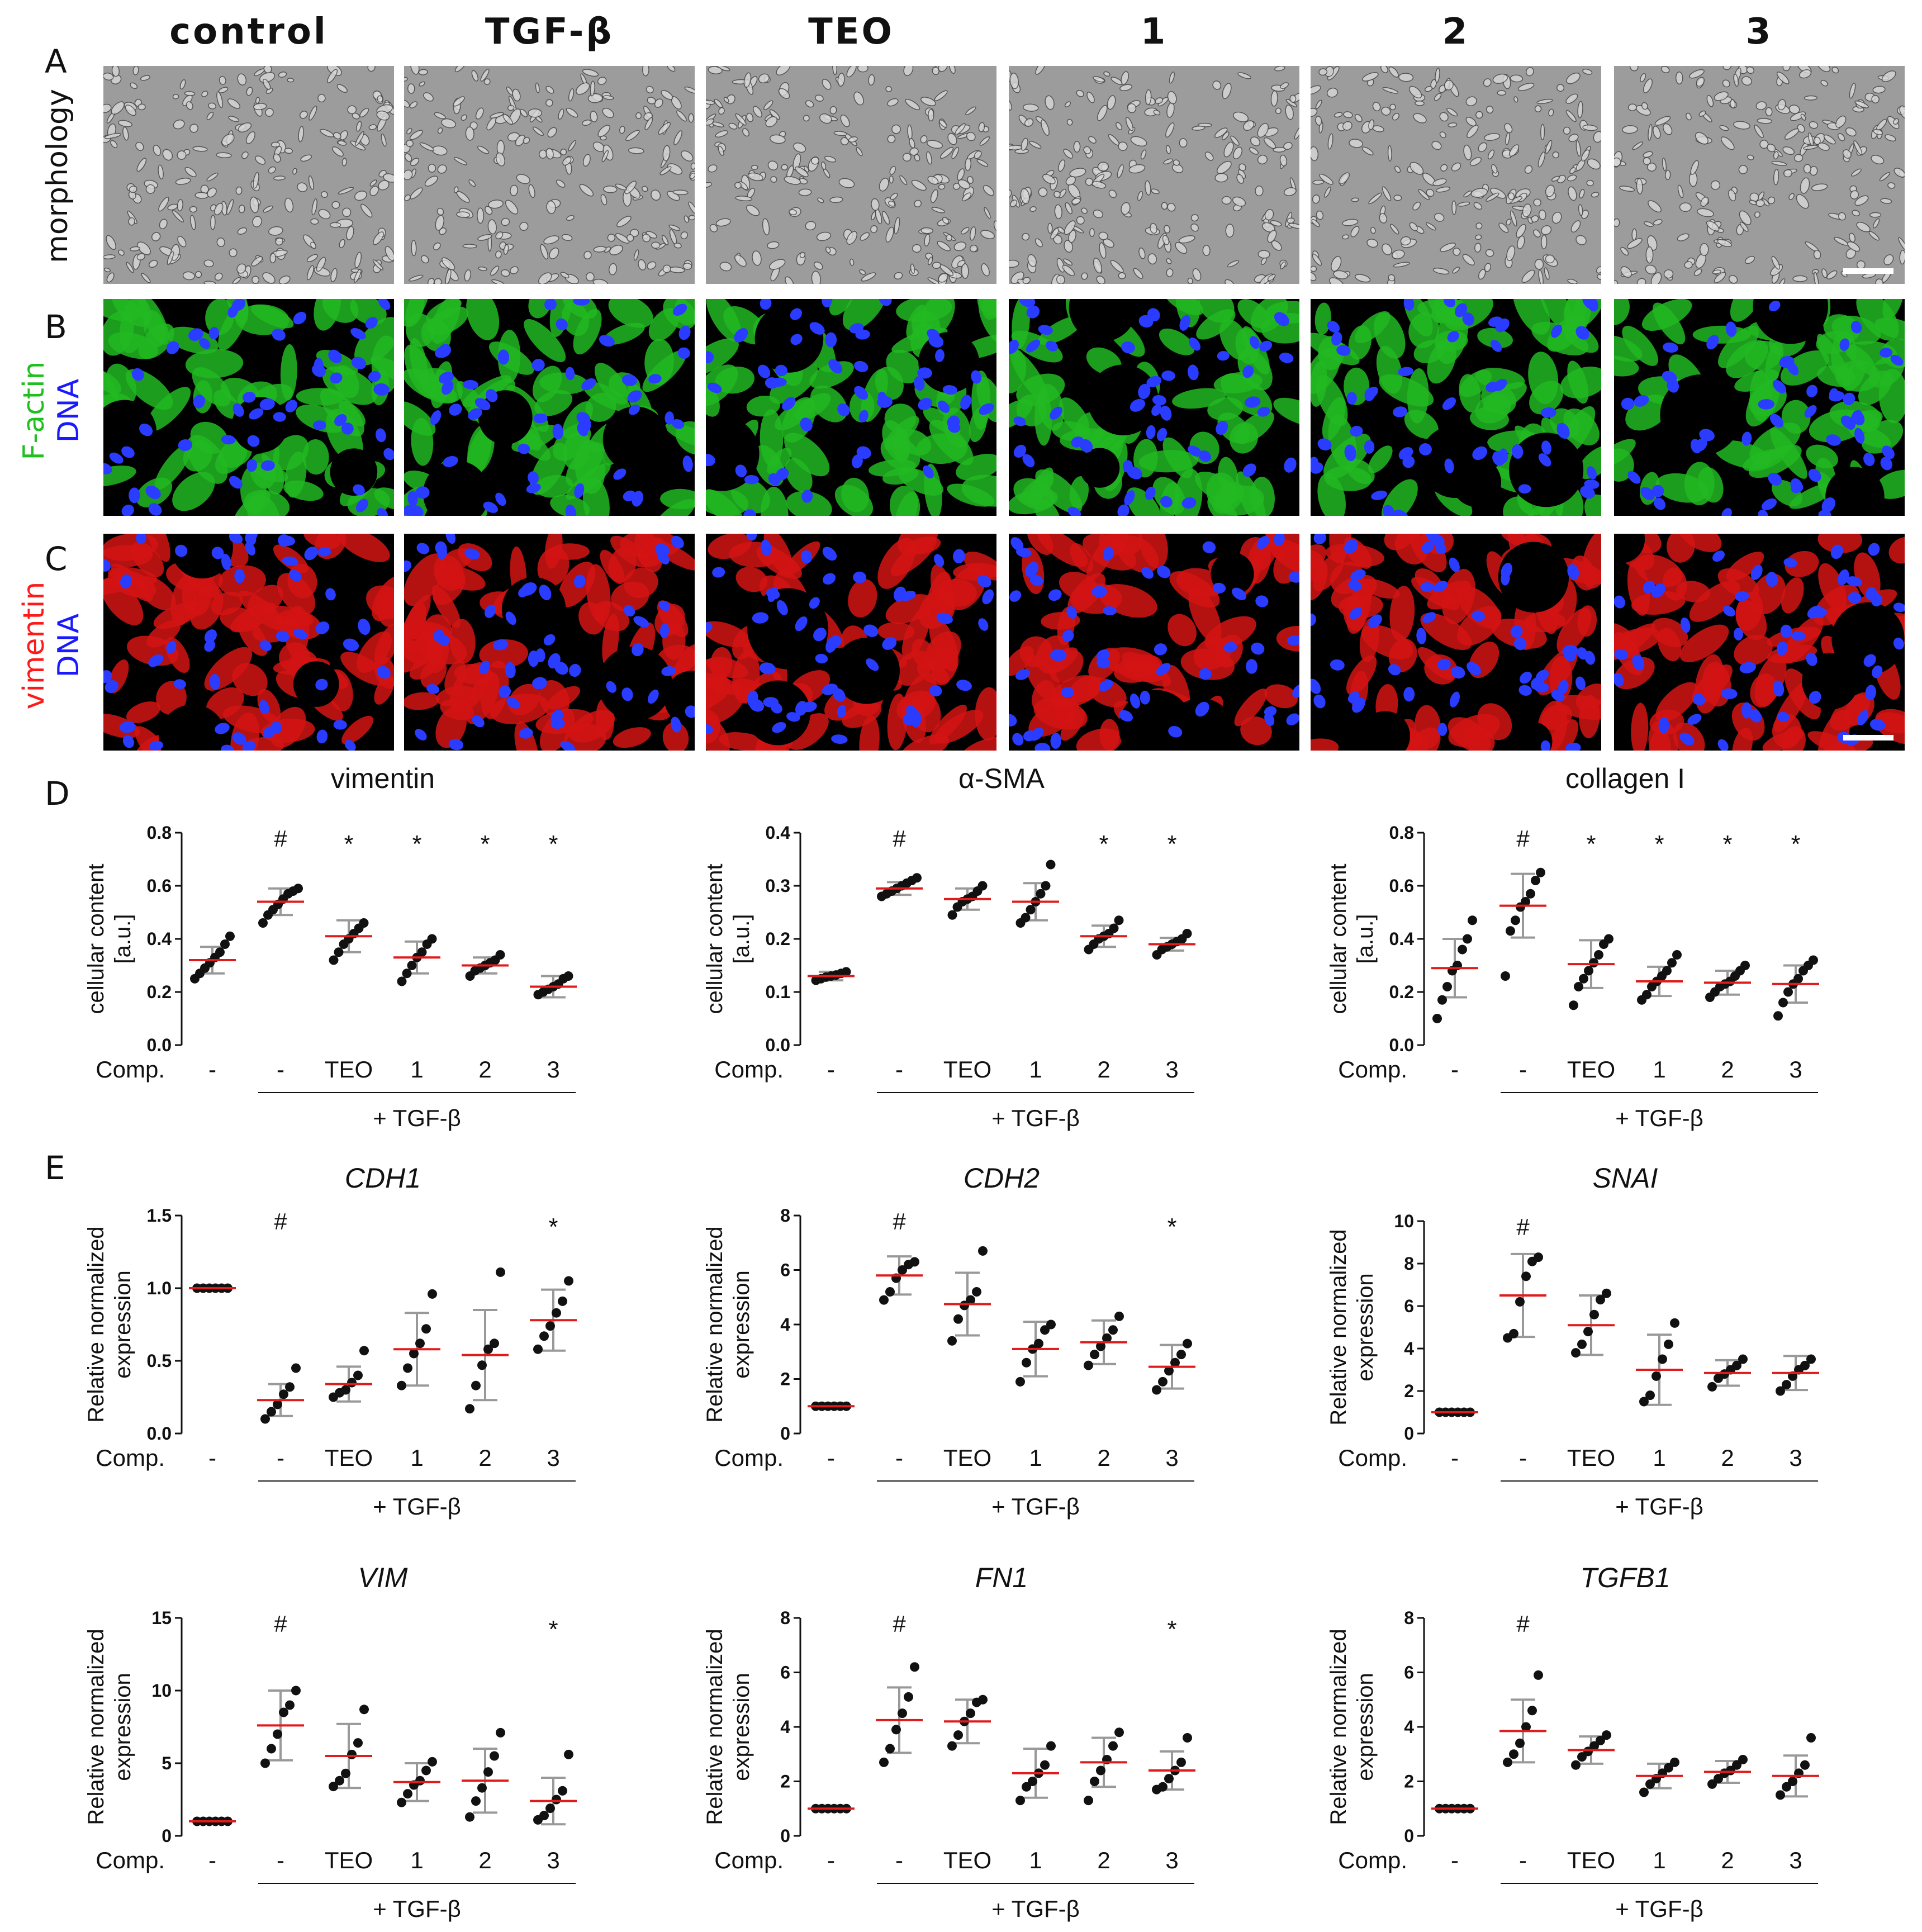  I want to click on y-axis-label-line: [a.u.], so click(742, 939).